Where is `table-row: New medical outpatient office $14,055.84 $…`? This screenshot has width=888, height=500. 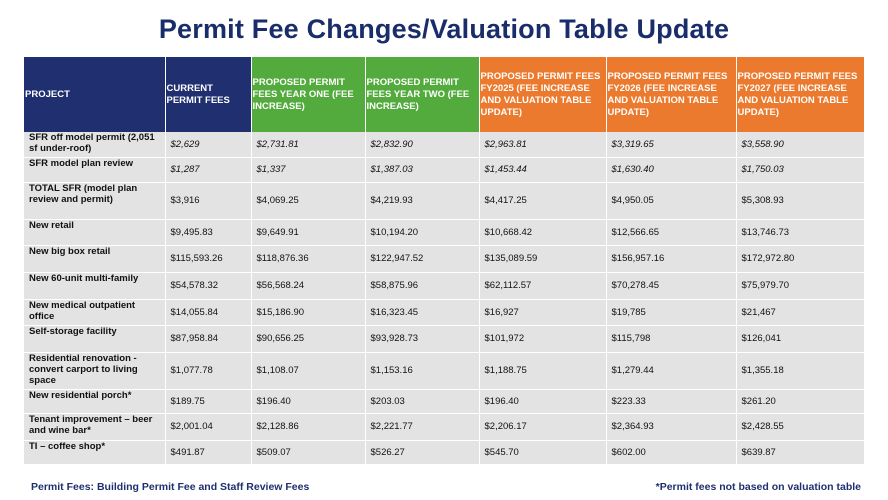 table-row: New medical outpatient office $14,055.84 $… is located at coordinates (444, 312).